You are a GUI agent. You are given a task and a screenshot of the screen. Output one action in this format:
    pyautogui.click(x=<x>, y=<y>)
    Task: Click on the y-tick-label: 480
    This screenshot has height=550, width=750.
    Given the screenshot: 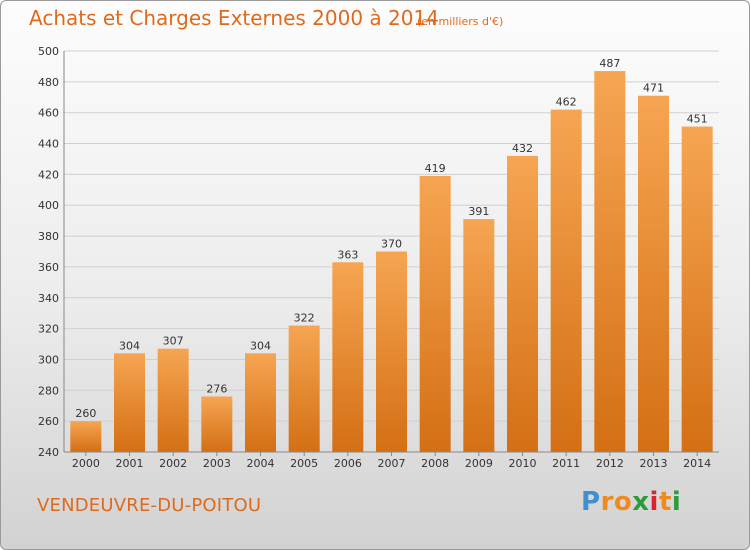 What is the action you would take?
    pyautogui.click(x=48, y=82)
    